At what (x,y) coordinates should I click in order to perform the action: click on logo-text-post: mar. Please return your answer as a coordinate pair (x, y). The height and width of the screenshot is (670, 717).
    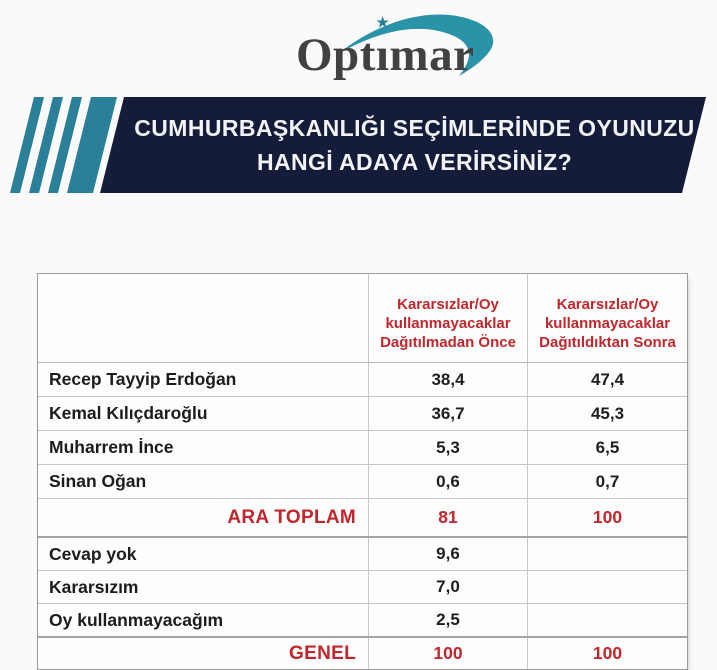
    Looking at the image, I should click on (432, 55).